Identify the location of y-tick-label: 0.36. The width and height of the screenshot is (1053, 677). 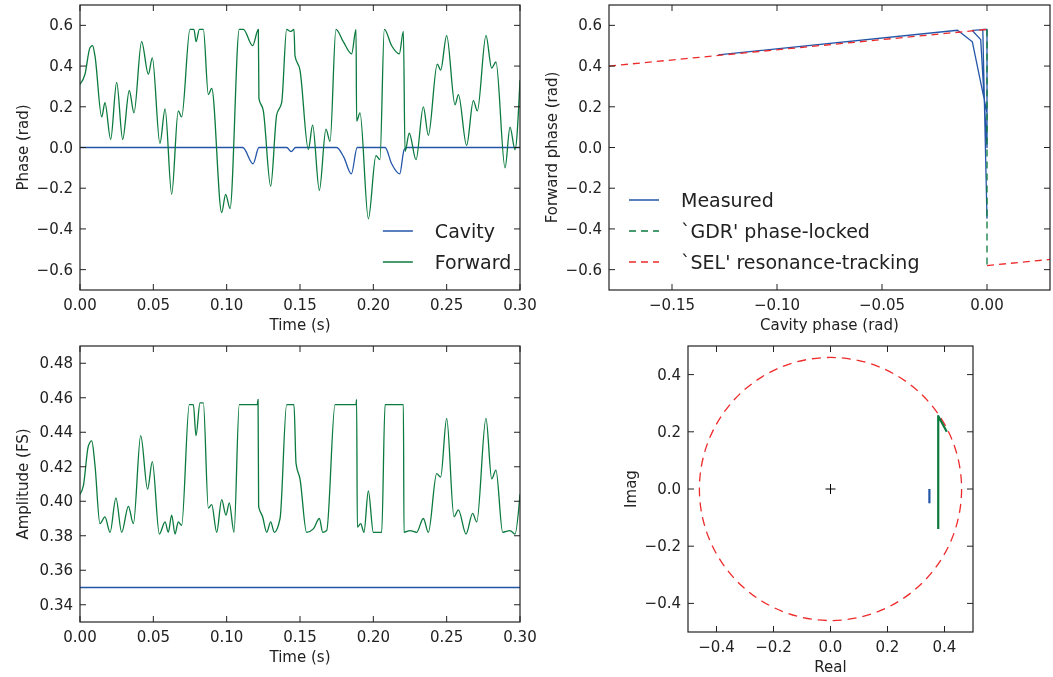
(56, 570).